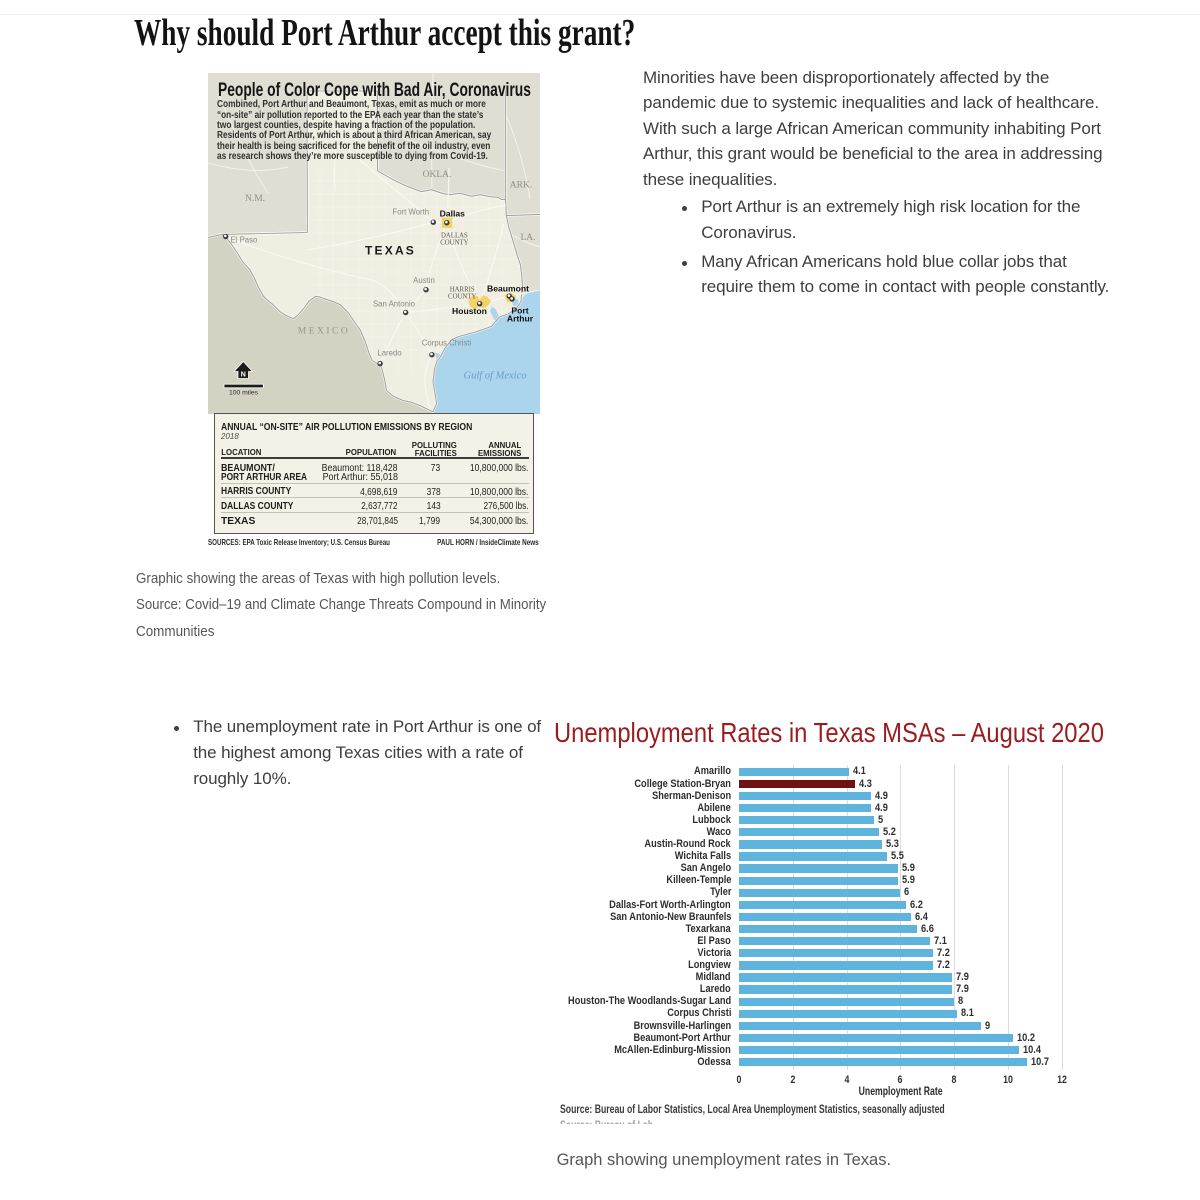 The image size is (1200, 1200). I want to click on svg-text: Austin, so click(424, 280).